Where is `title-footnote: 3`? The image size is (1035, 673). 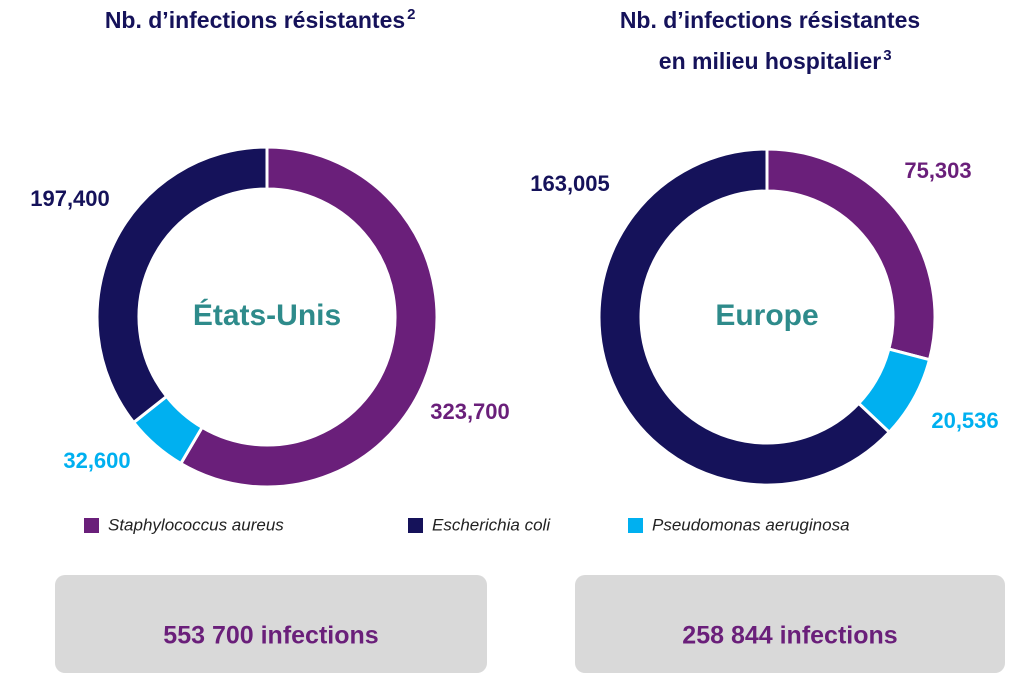
title-footnote: 3 is located at coordinates (887, 55).